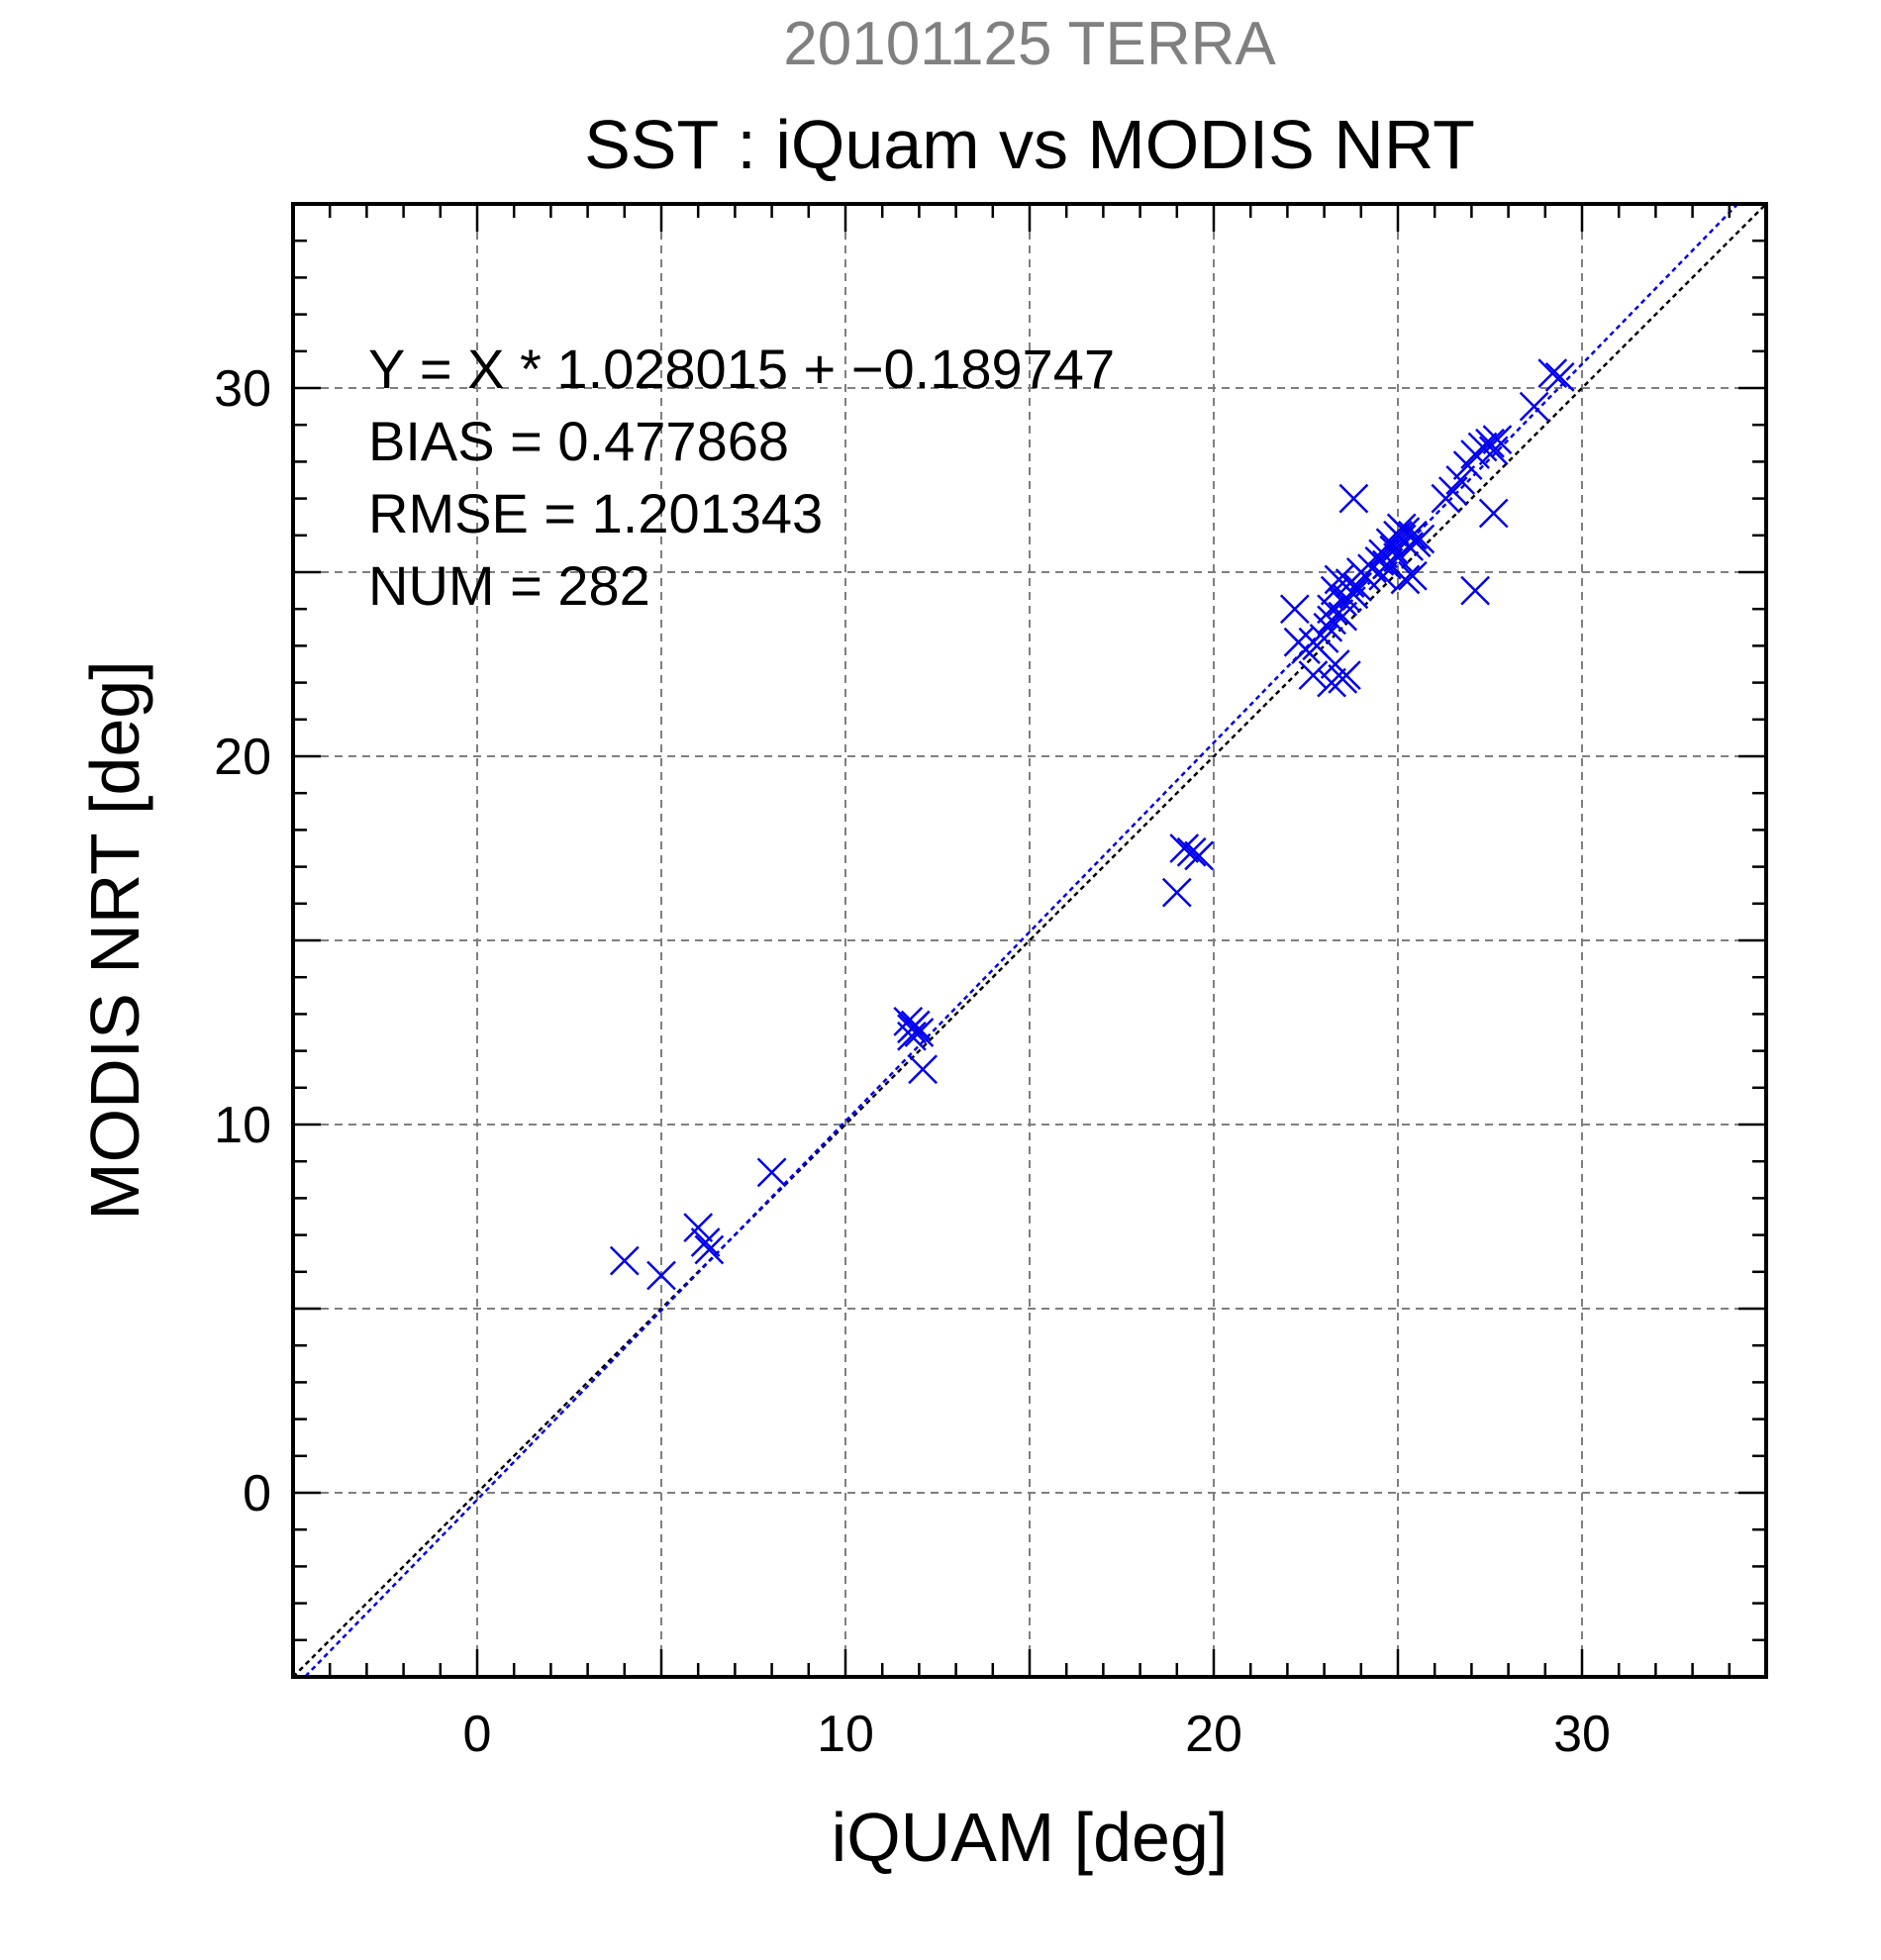 Image resolution: width=1881 pixels, height=1960 pixels. I want to click on chart-subtitle: 20101125 TERRA, so click(1030, 44).